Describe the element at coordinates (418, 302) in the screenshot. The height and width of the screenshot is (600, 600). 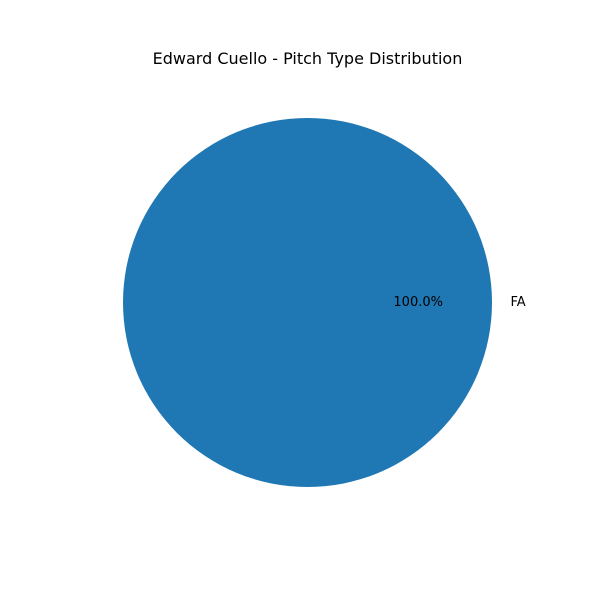
I see `pie-percent-label: 100.0%` at that location.